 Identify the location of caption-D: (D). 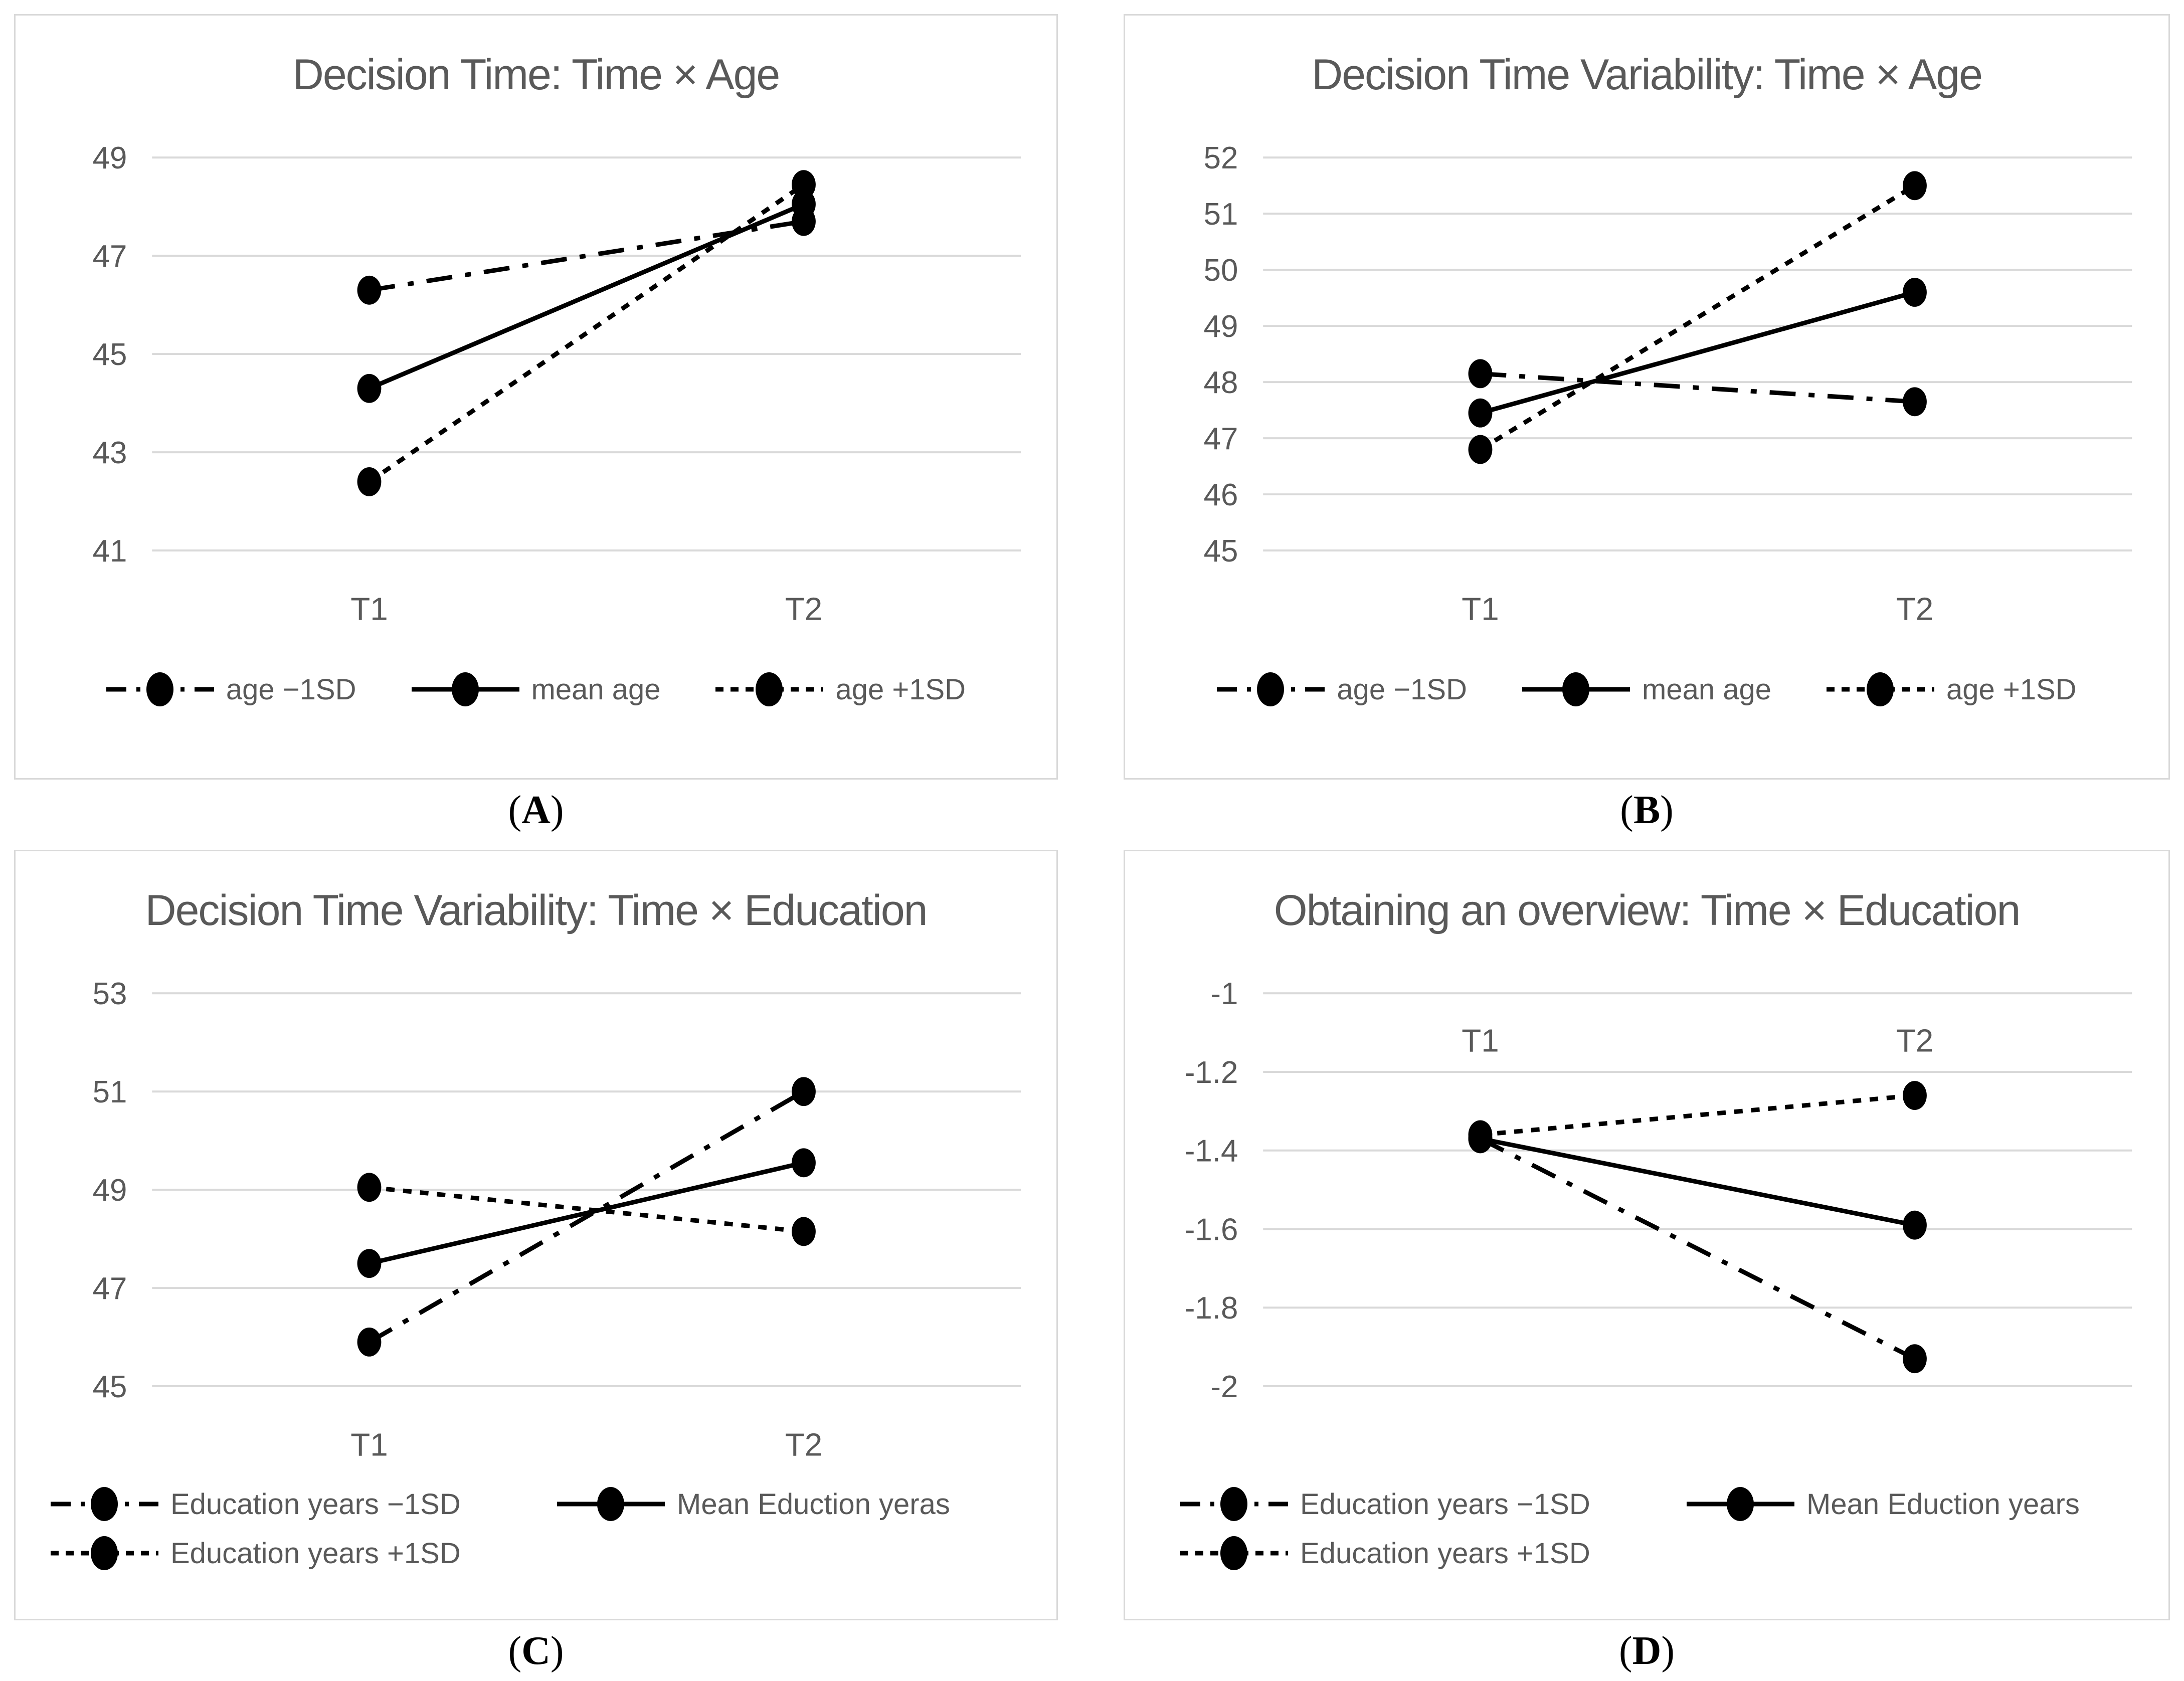
(1647, 1650).